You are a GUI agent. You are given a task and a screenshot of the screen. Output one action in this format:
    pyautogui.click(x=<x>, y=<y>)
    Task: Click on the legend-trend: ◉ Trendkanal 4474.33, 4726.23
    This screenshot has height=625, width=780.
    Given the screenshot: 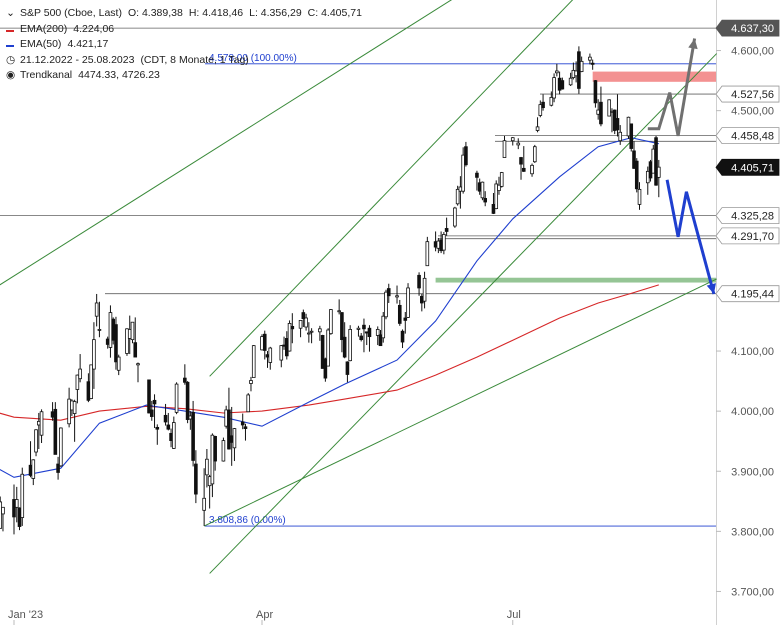 What is the action you would take?
    pyautogui.click(x=184, y=76)
    